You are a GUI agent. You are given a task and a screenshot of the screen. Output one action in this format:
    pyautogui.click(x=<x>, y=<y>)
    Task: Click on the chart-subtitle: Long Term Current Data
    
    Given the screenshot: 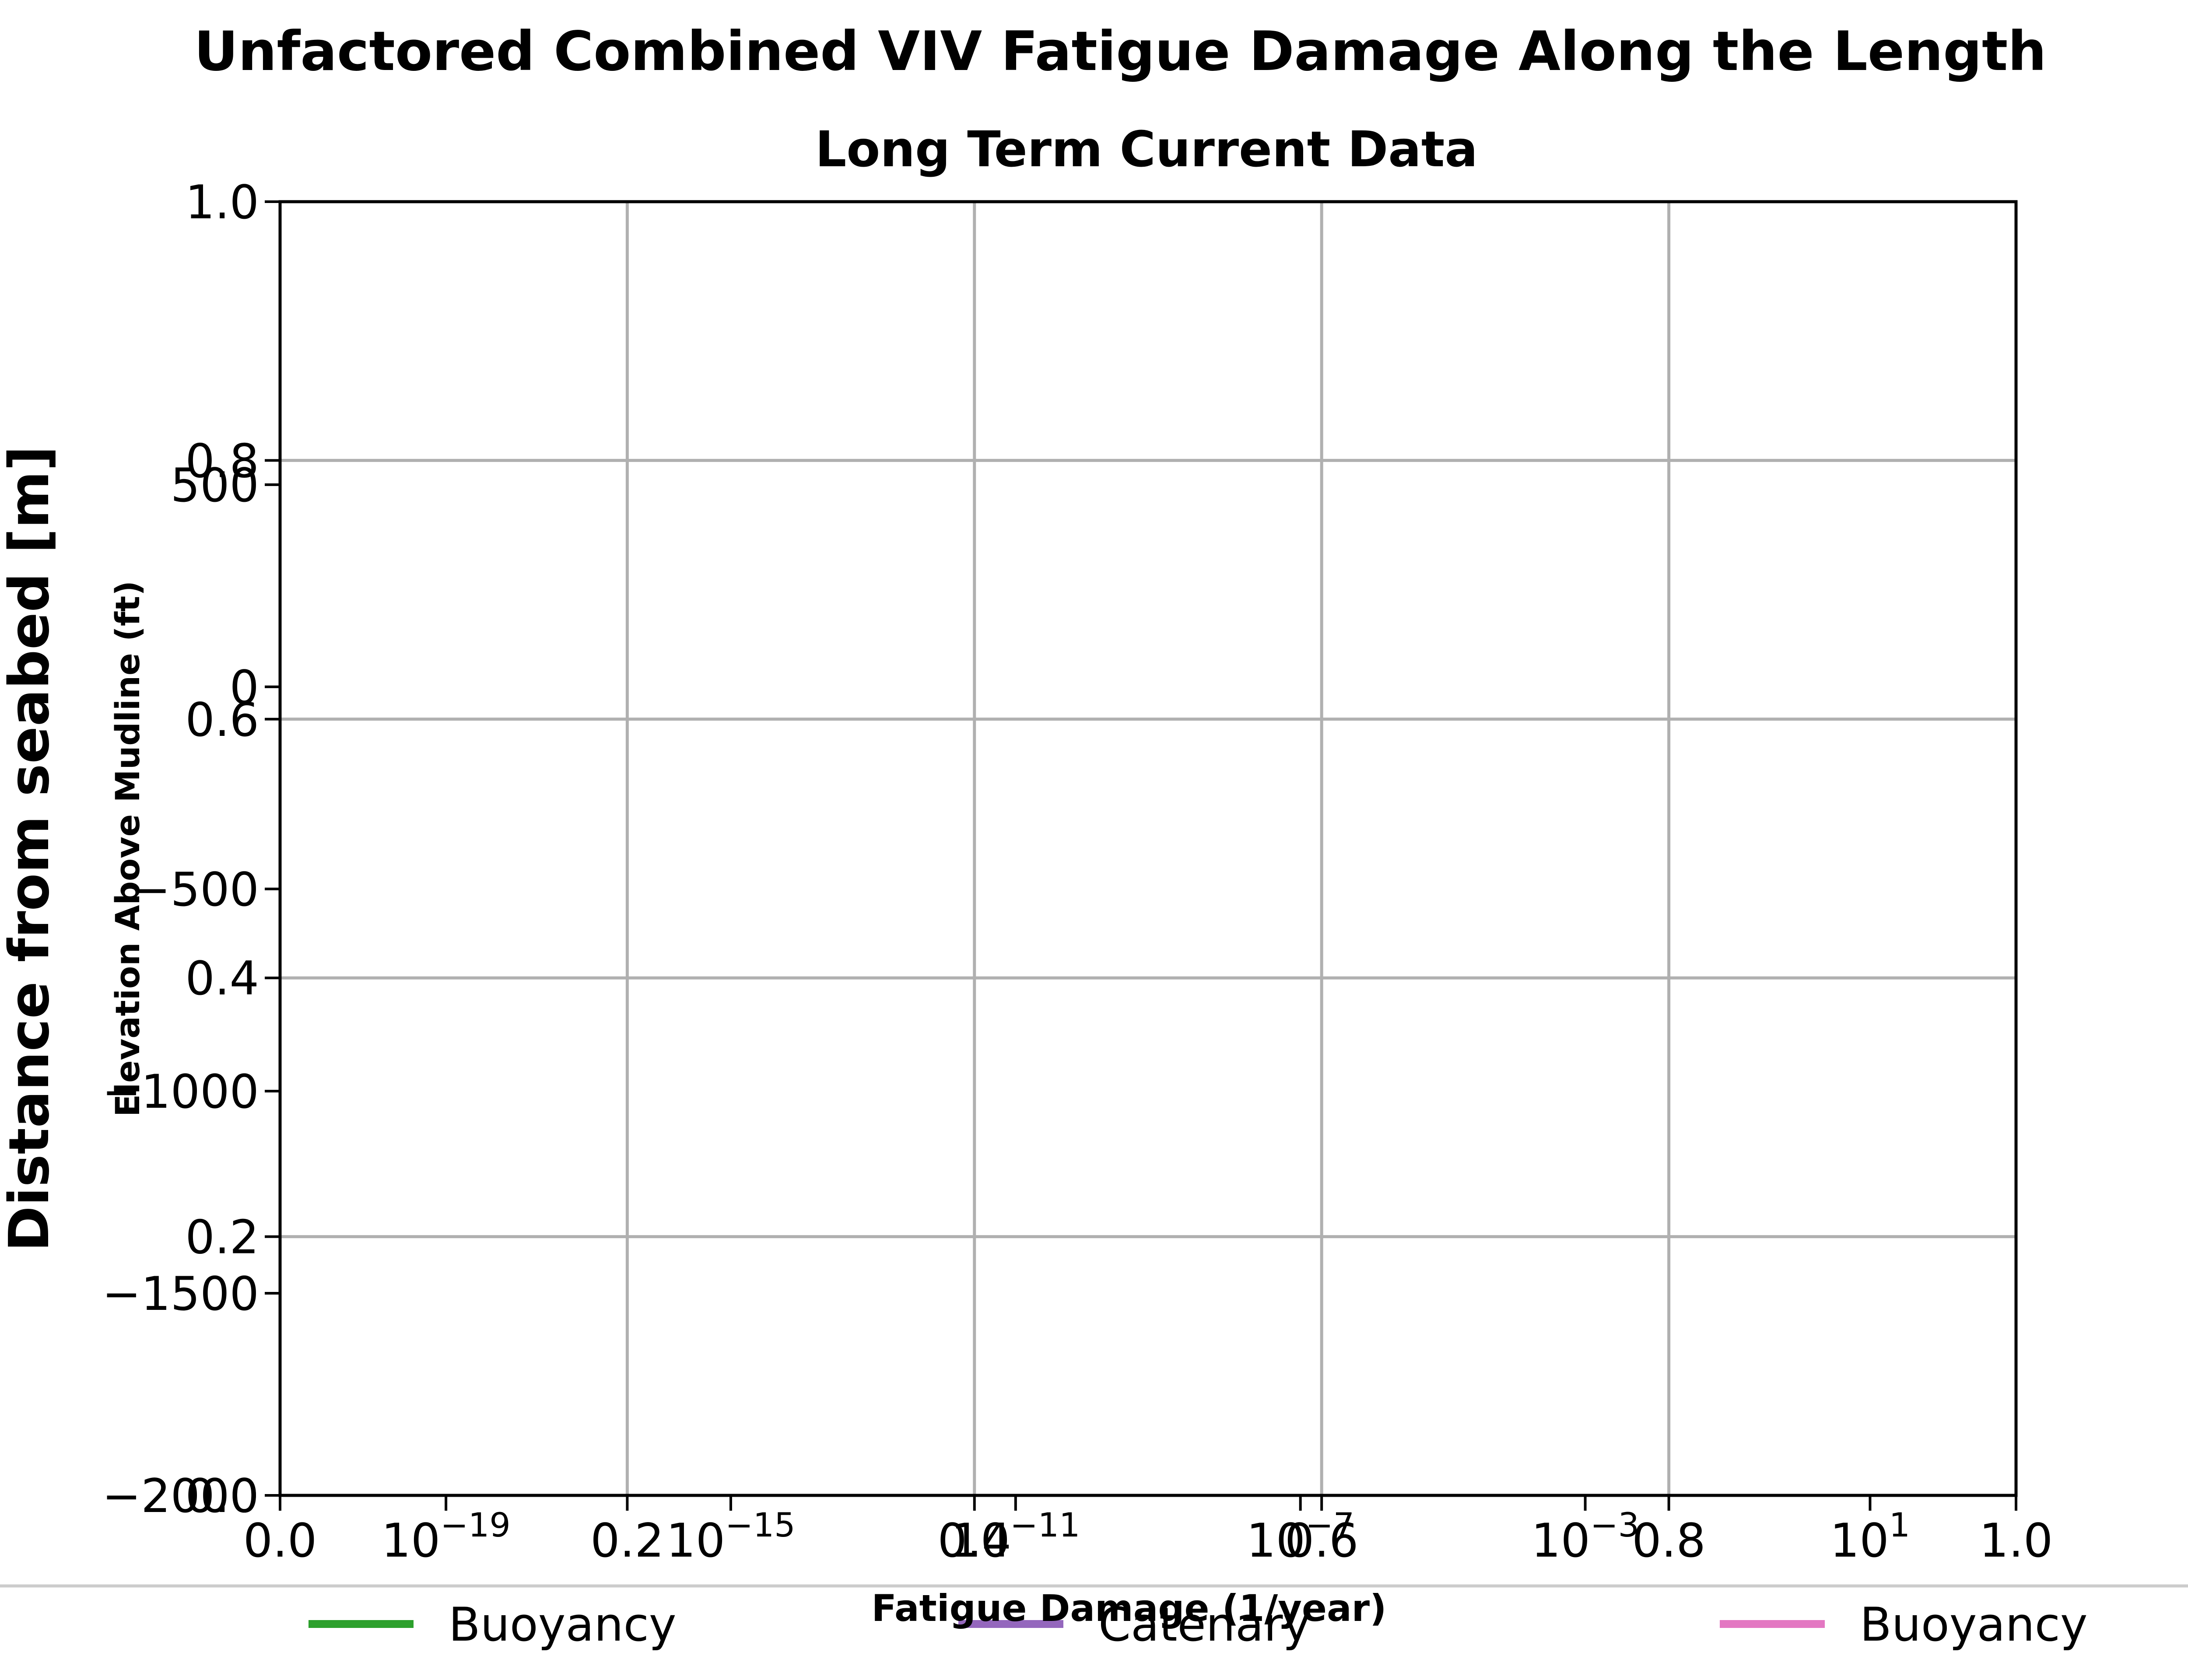 What is the action you would take?
    pyautogui.click(x=1146, y=149)
    